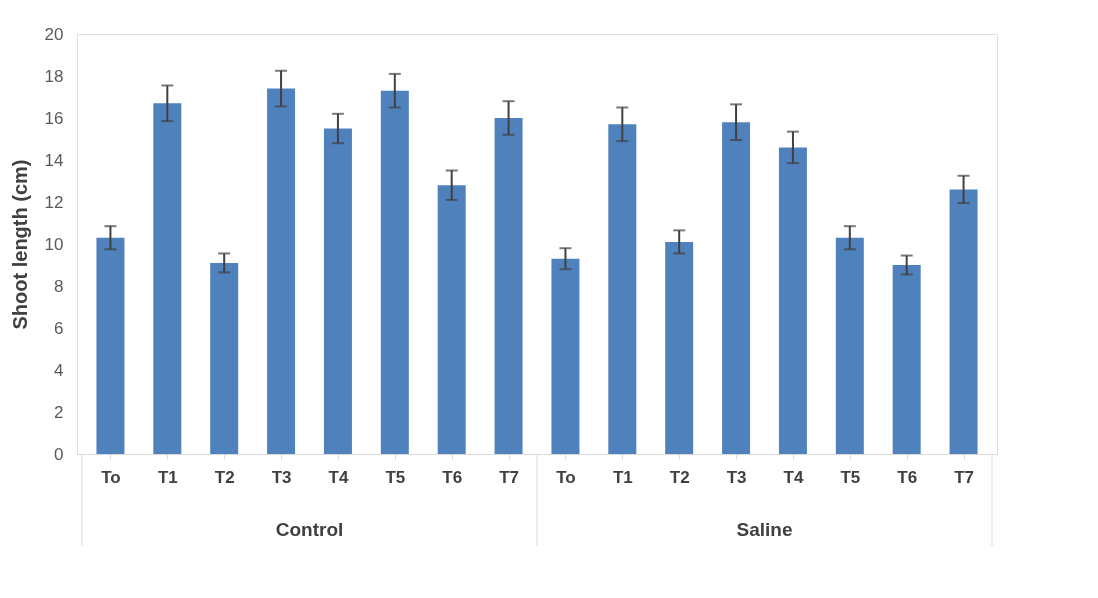 Image resolution: width=1098 pixels, height=598 pixels. I want to click on y-tick-label: 16, so click(54, 118).